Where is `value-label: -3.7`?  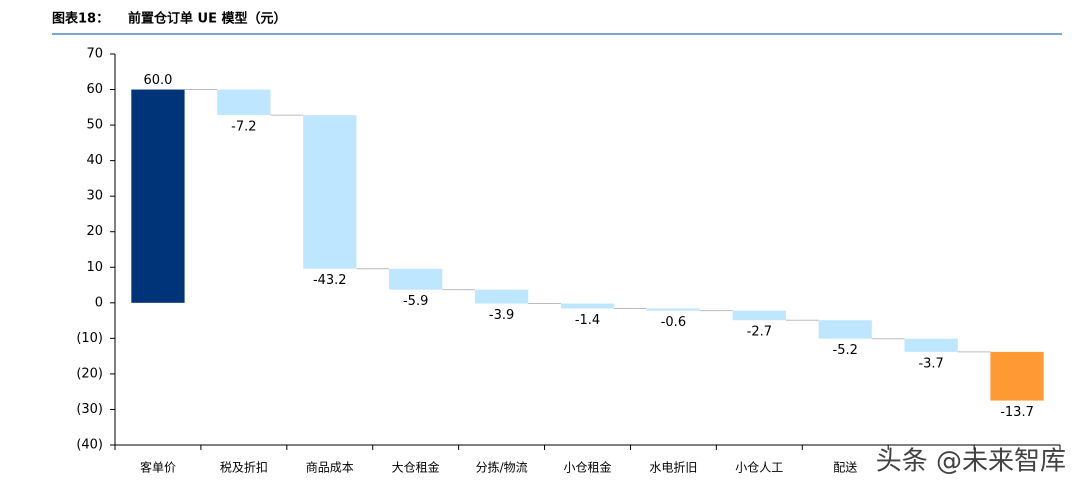
value-label: -3.7 is located at coordinates (930, 363).